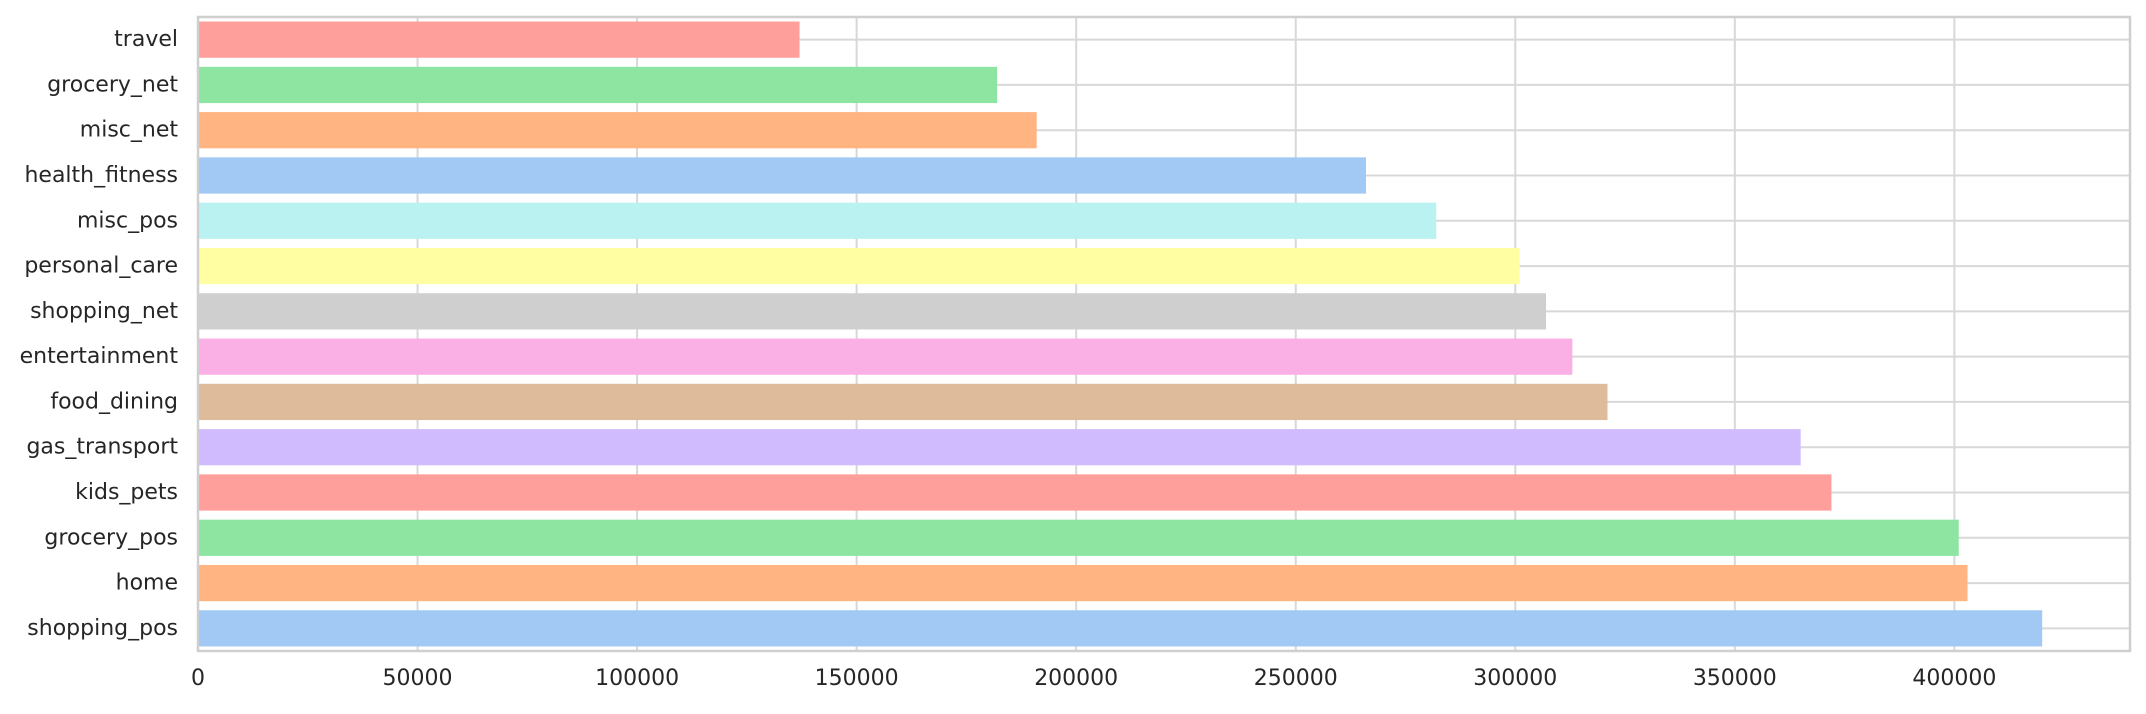 This screenshot has width=2146, height=714. Describe the element at coordinates (1083, 583) in the screenshot. I see `bar-home` at that location.